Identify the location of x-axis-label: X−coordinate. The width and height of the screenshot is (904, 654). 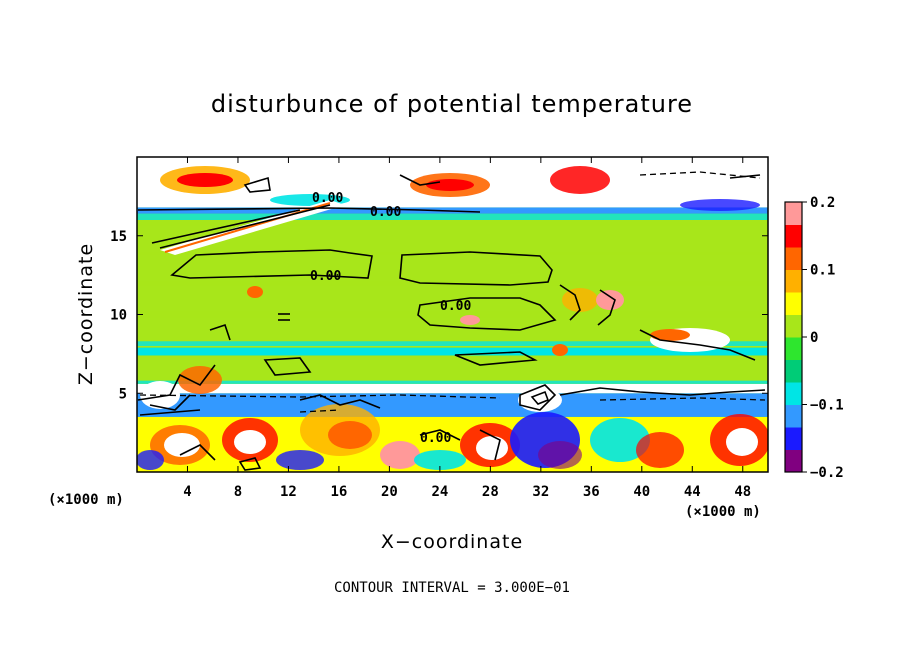
(452, 542).